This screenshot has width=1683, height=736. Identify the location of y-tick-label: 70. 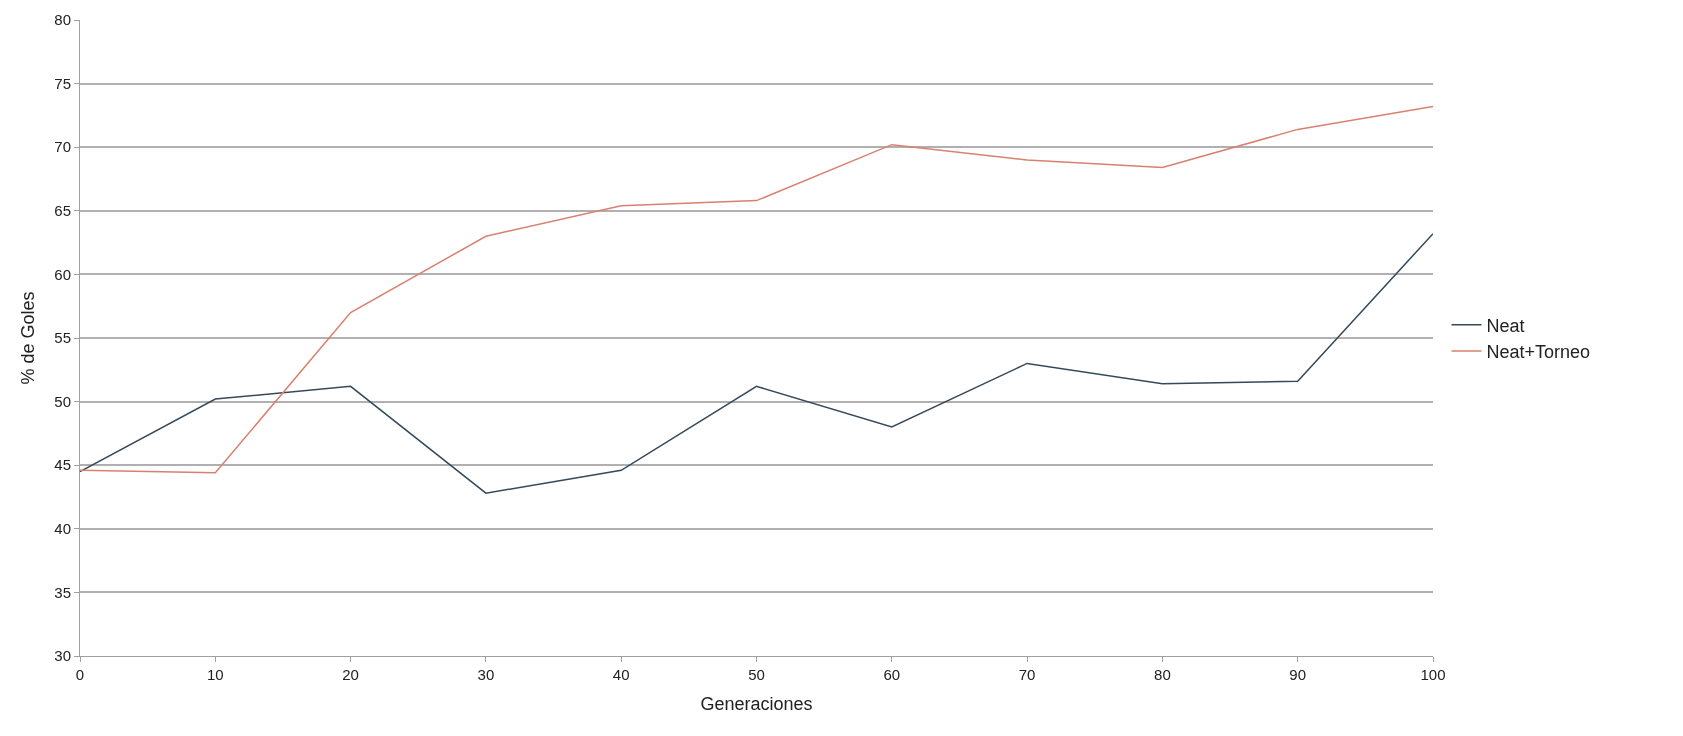
(62, 147).